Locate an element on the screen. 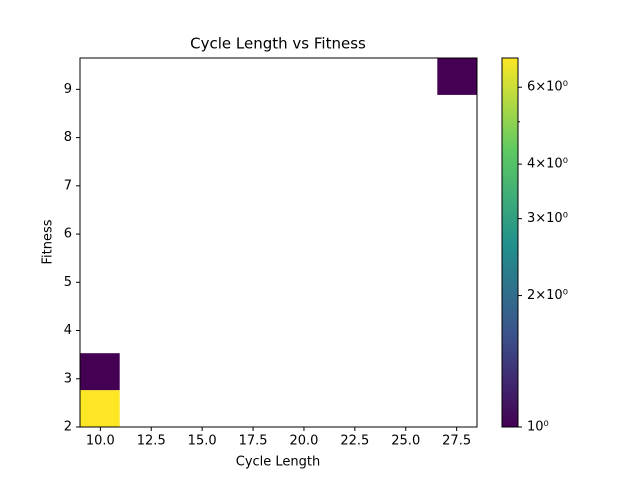 The width and height of the screenshot is (640, 484). colorbar is located at coordinates (510, 242).